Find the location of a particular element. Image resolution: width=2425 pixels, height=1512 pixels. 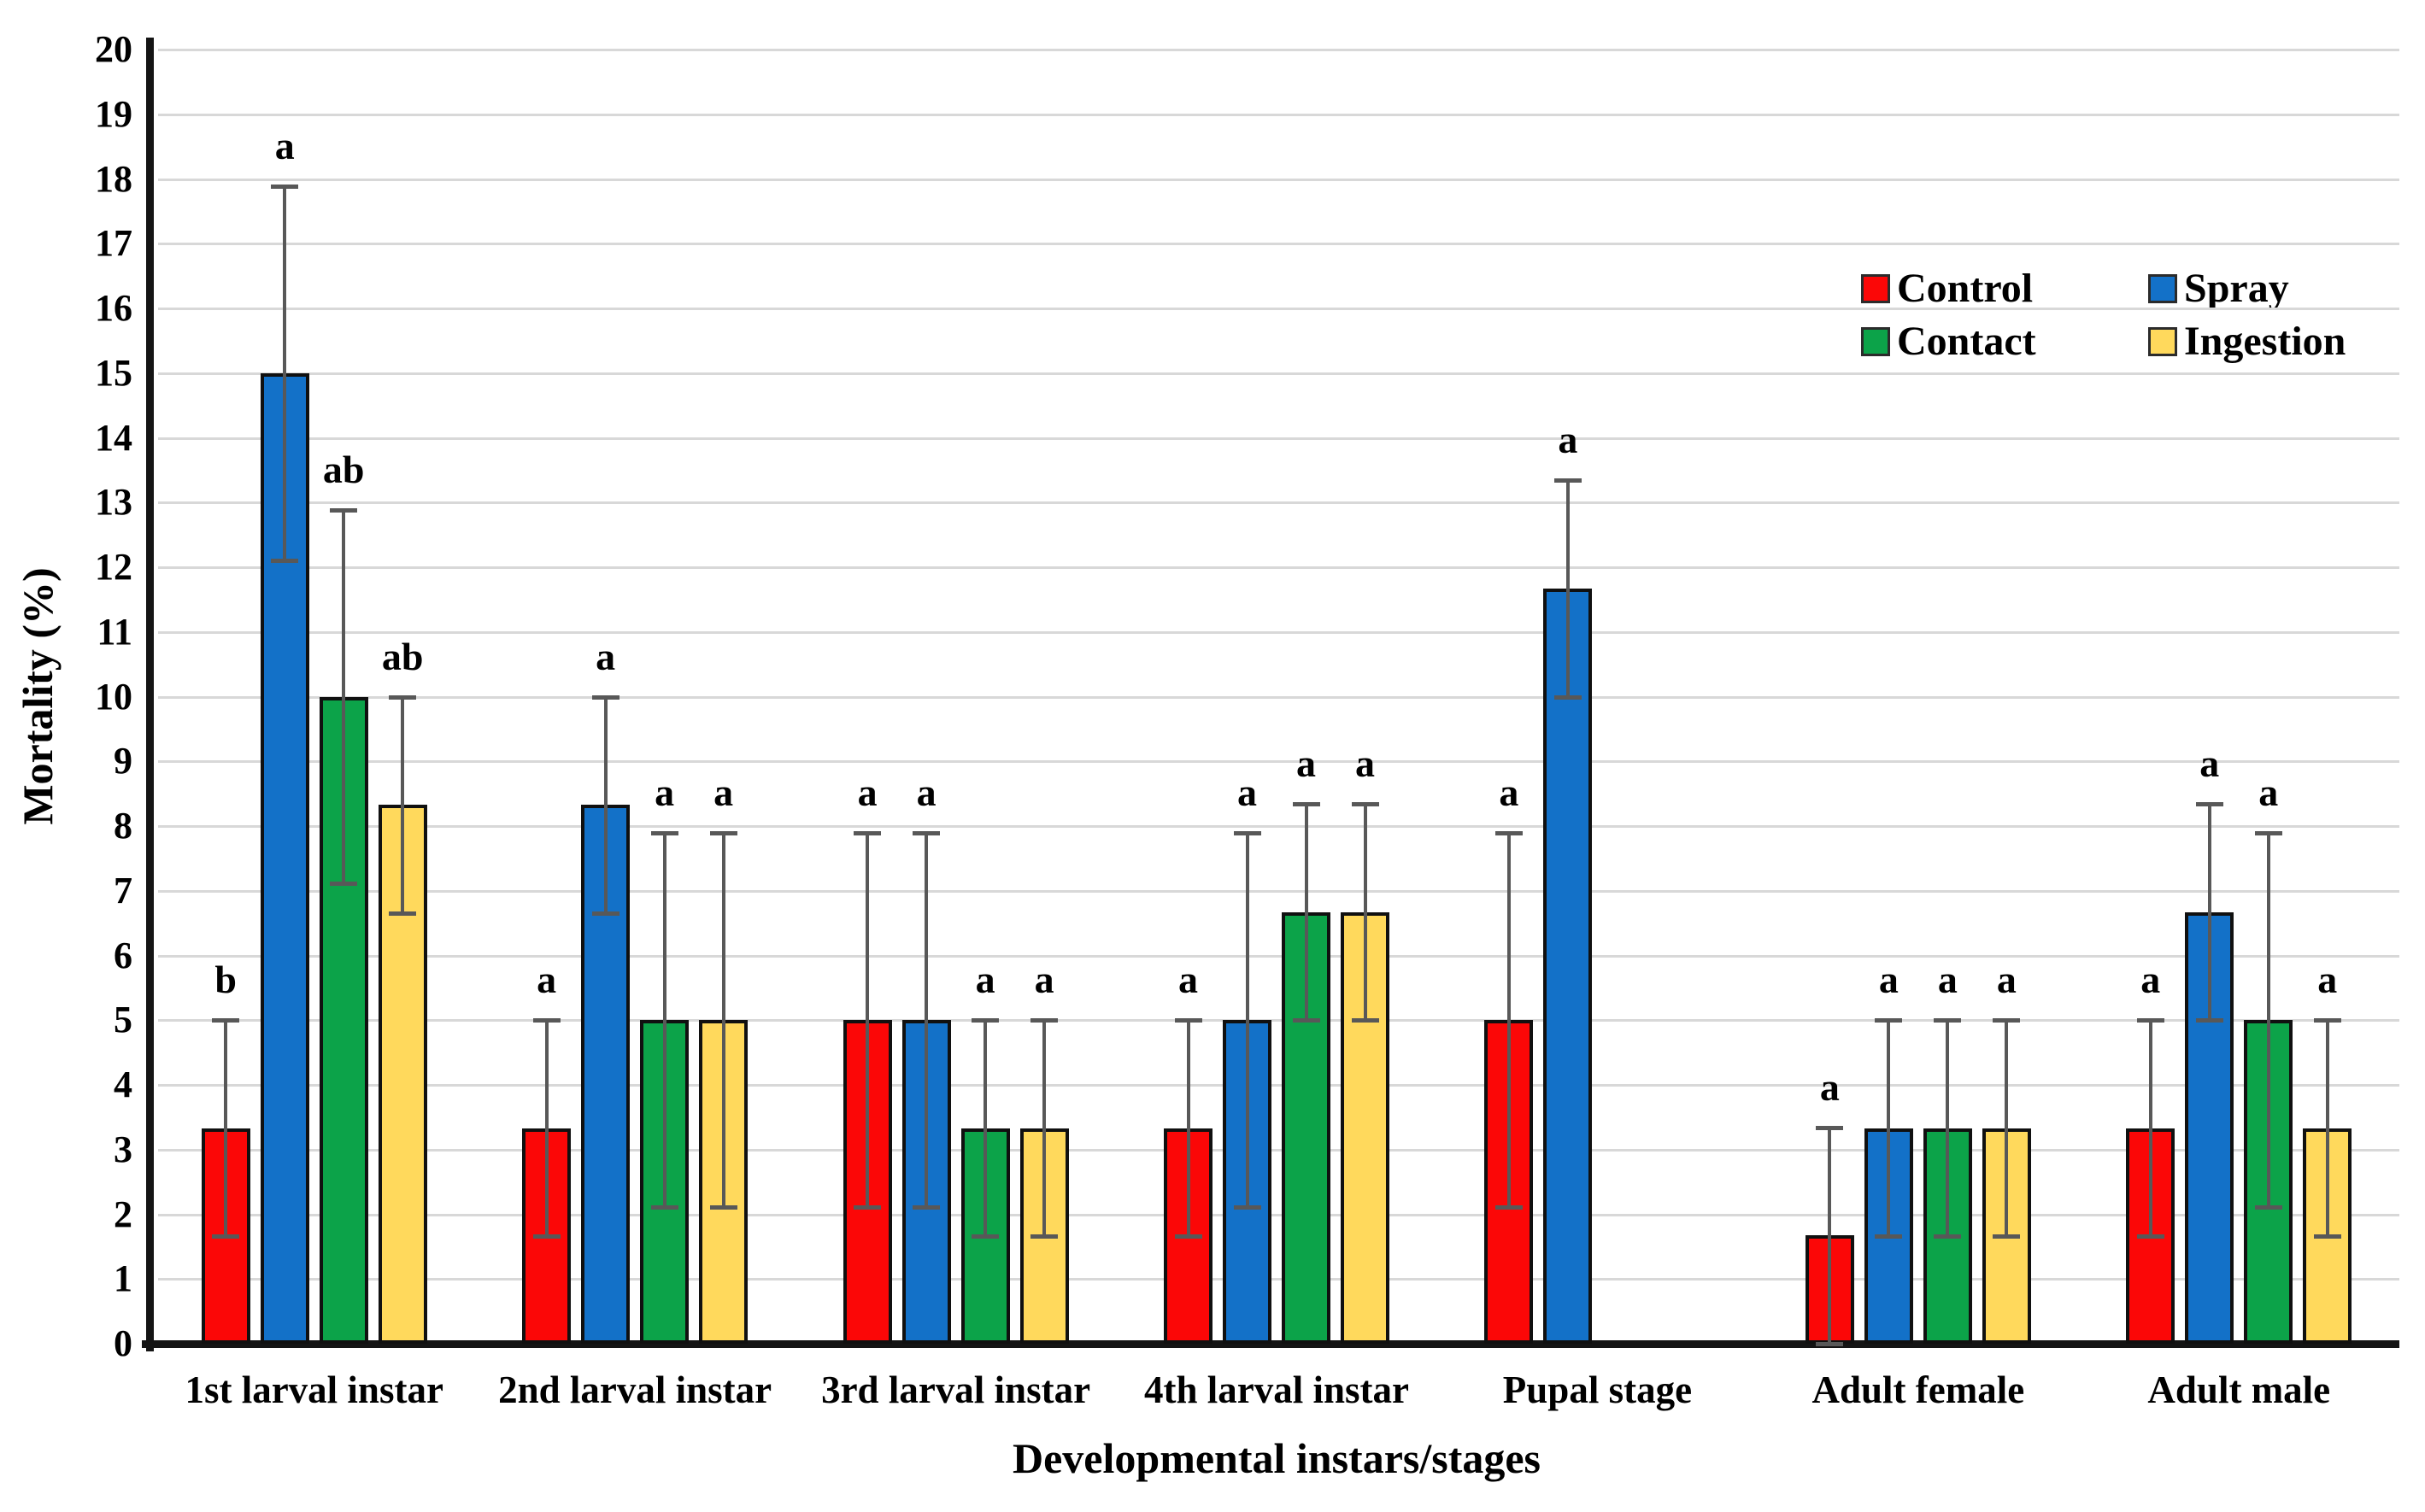

x-axis-title: Developmental instars/stages is located at coordinates (1277, 1458).